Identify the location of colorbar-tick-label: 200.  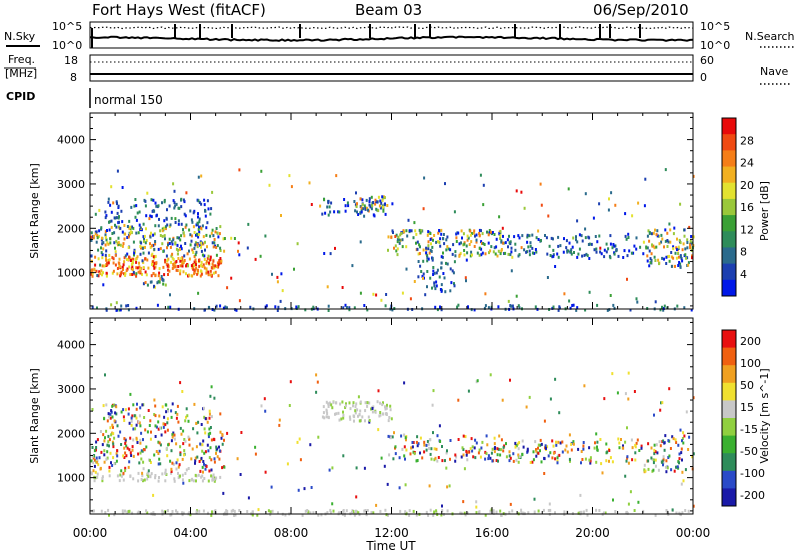
(750, 341).